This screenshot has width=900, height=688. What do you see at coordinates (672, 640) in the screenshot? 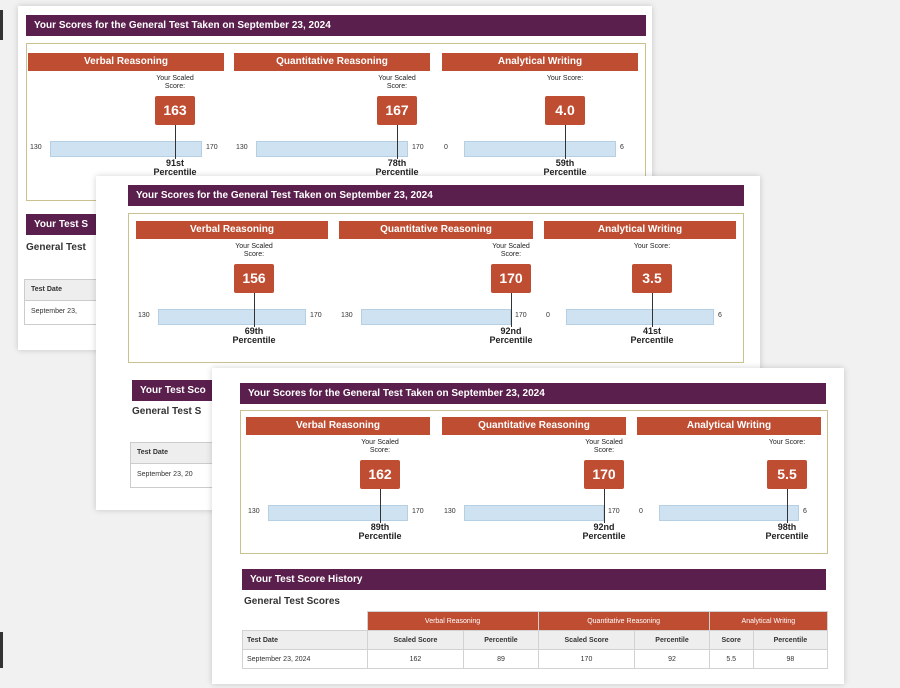
I see `column-header-quant-percentile: Percentile` at bounding box center [672, 640].